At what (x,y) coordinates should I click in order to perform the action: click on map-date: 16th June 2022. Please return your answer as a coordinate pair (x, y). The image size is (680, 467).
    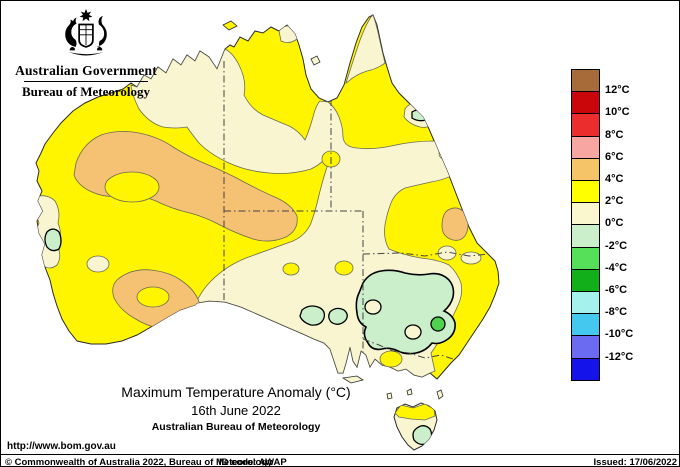
    Looking at the image, I should click on (236, 410).